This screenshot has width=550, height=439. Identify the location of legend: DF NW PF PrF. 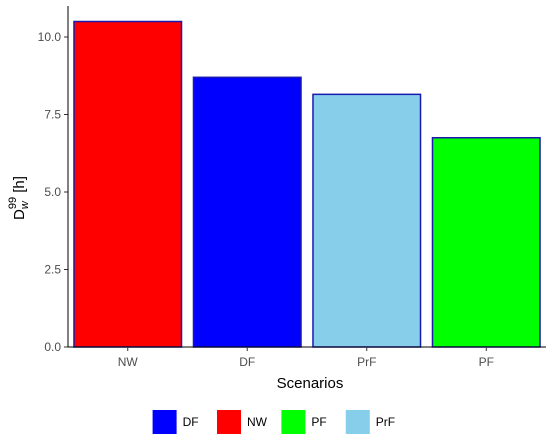
(273, 422).